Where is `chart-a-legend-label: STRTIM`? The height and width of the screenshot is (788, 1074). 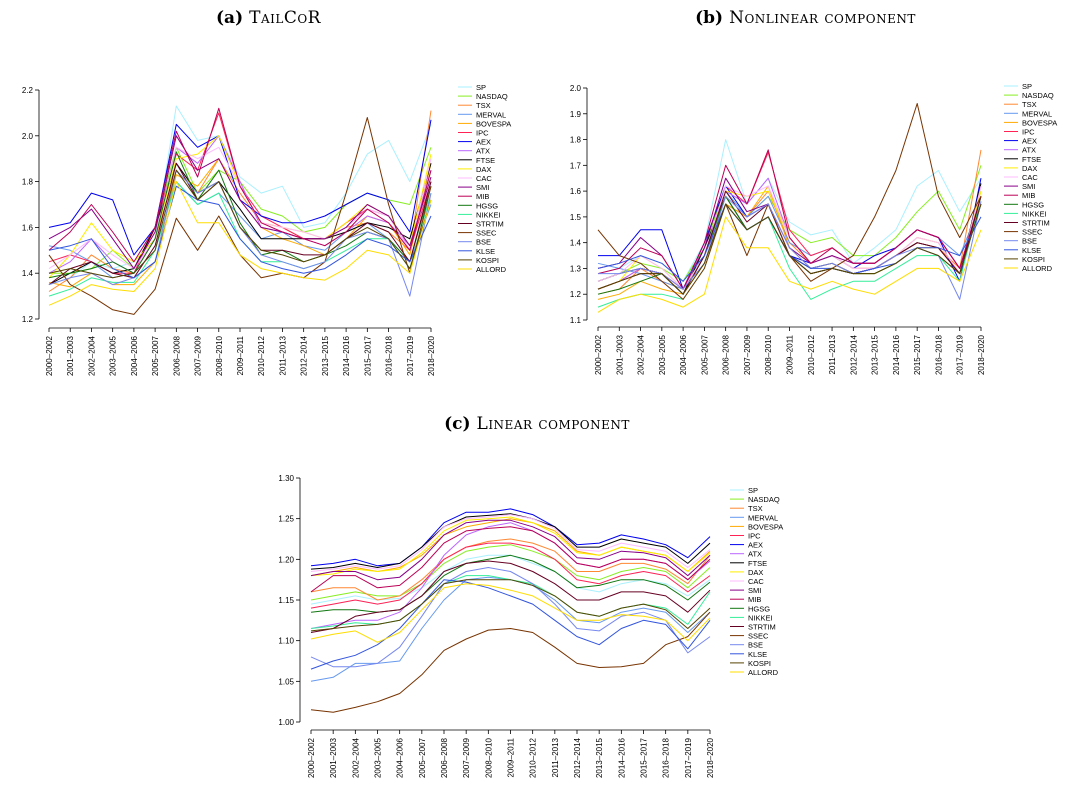 chart-a-legend-label: STRTIM is located at coordinates (490, 224).